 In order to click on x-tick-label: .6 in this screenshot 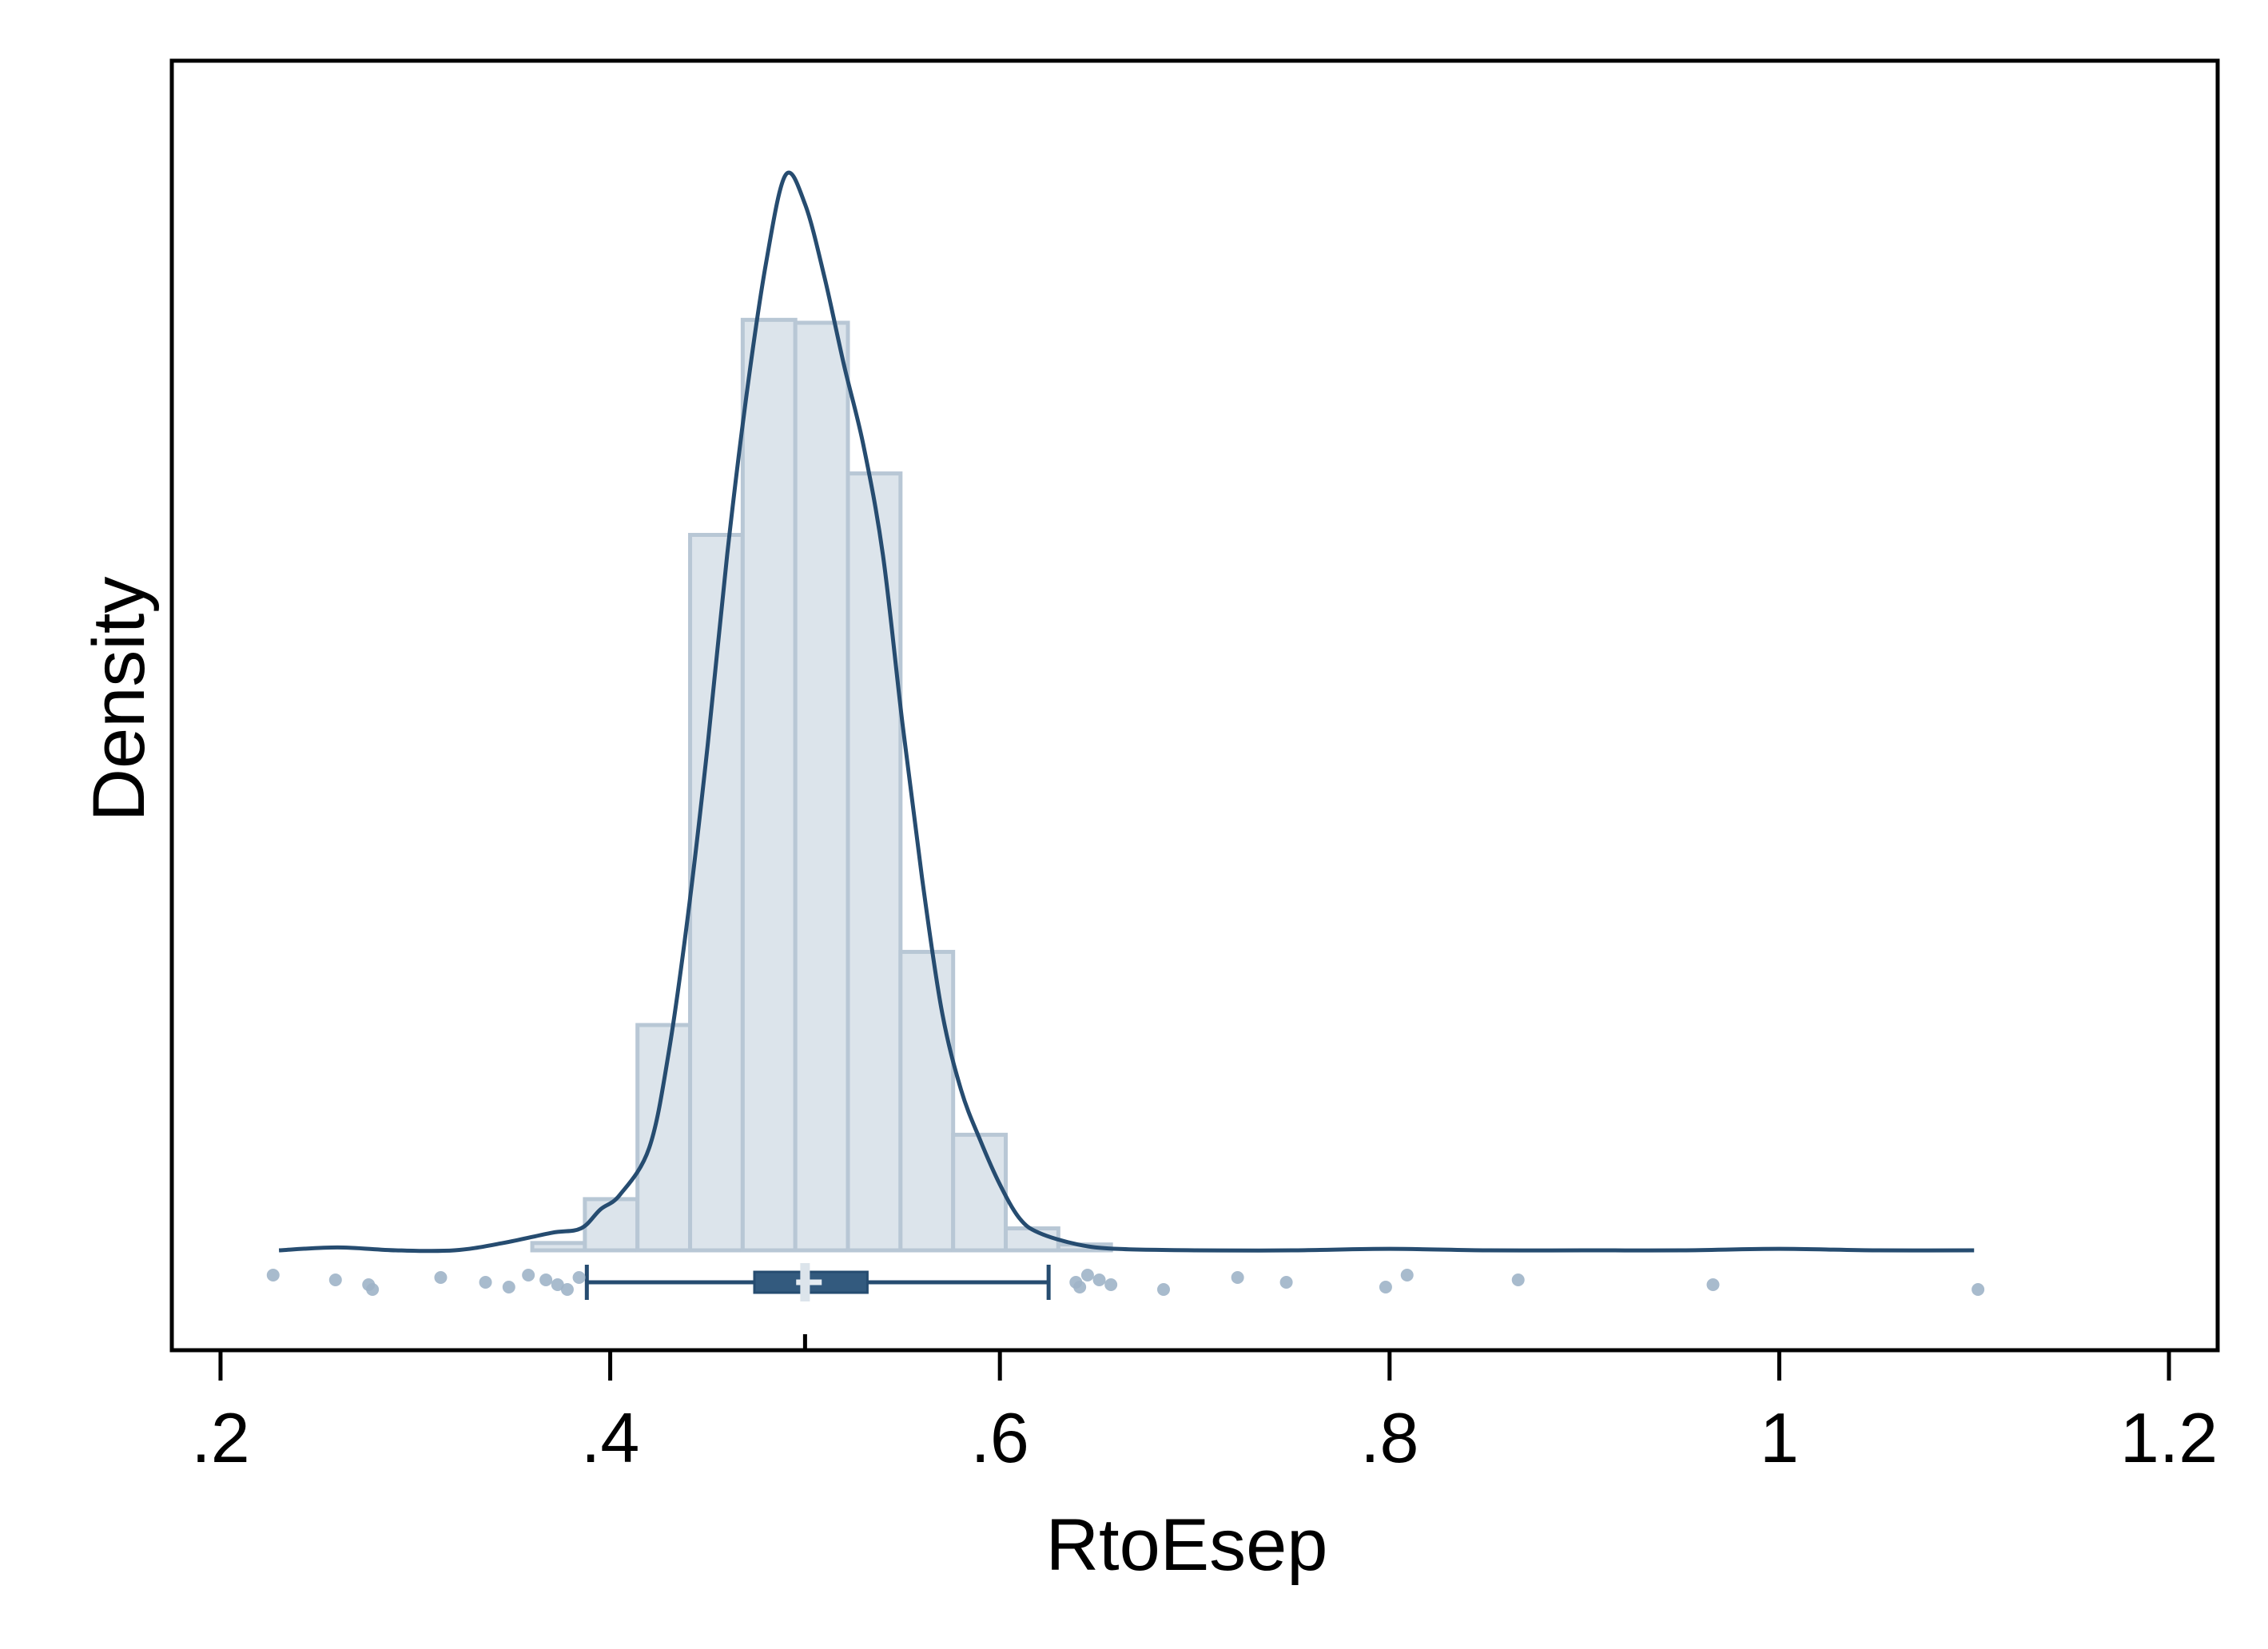, I will do `click(999, 1437)`.